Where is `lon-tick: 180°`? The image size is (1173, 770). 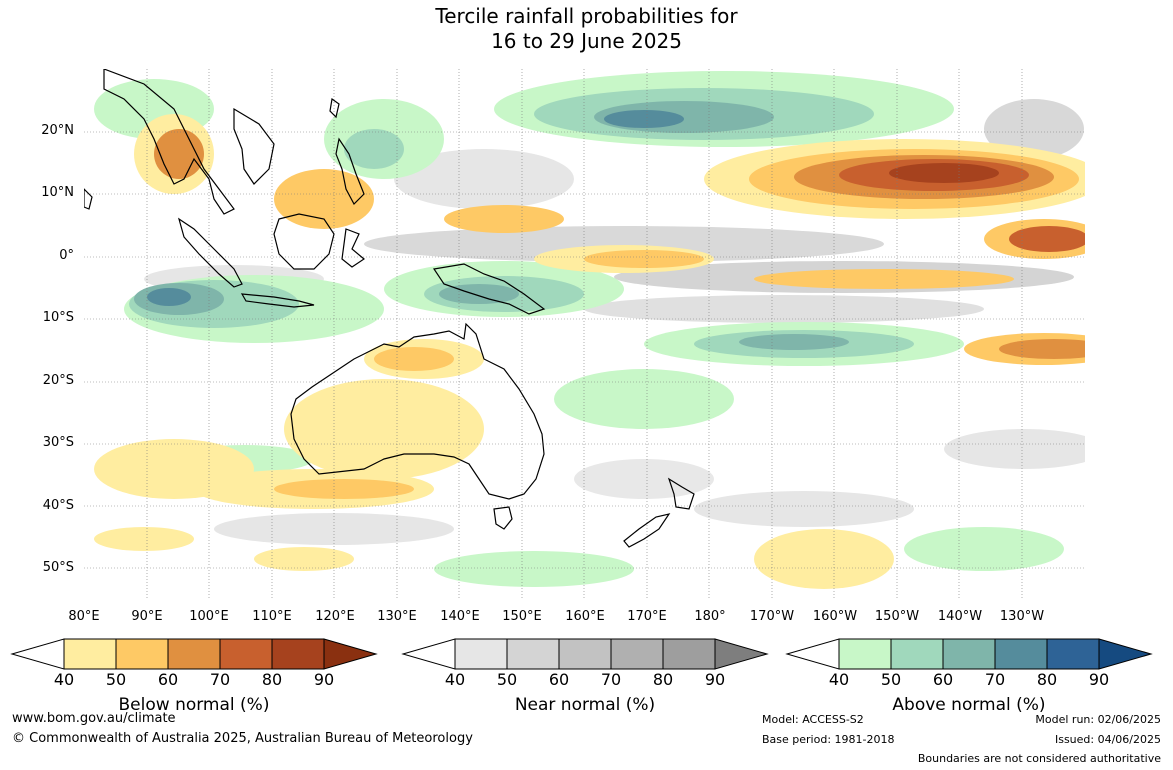
lon-tick: 180° is located at coordinates (710, 616).